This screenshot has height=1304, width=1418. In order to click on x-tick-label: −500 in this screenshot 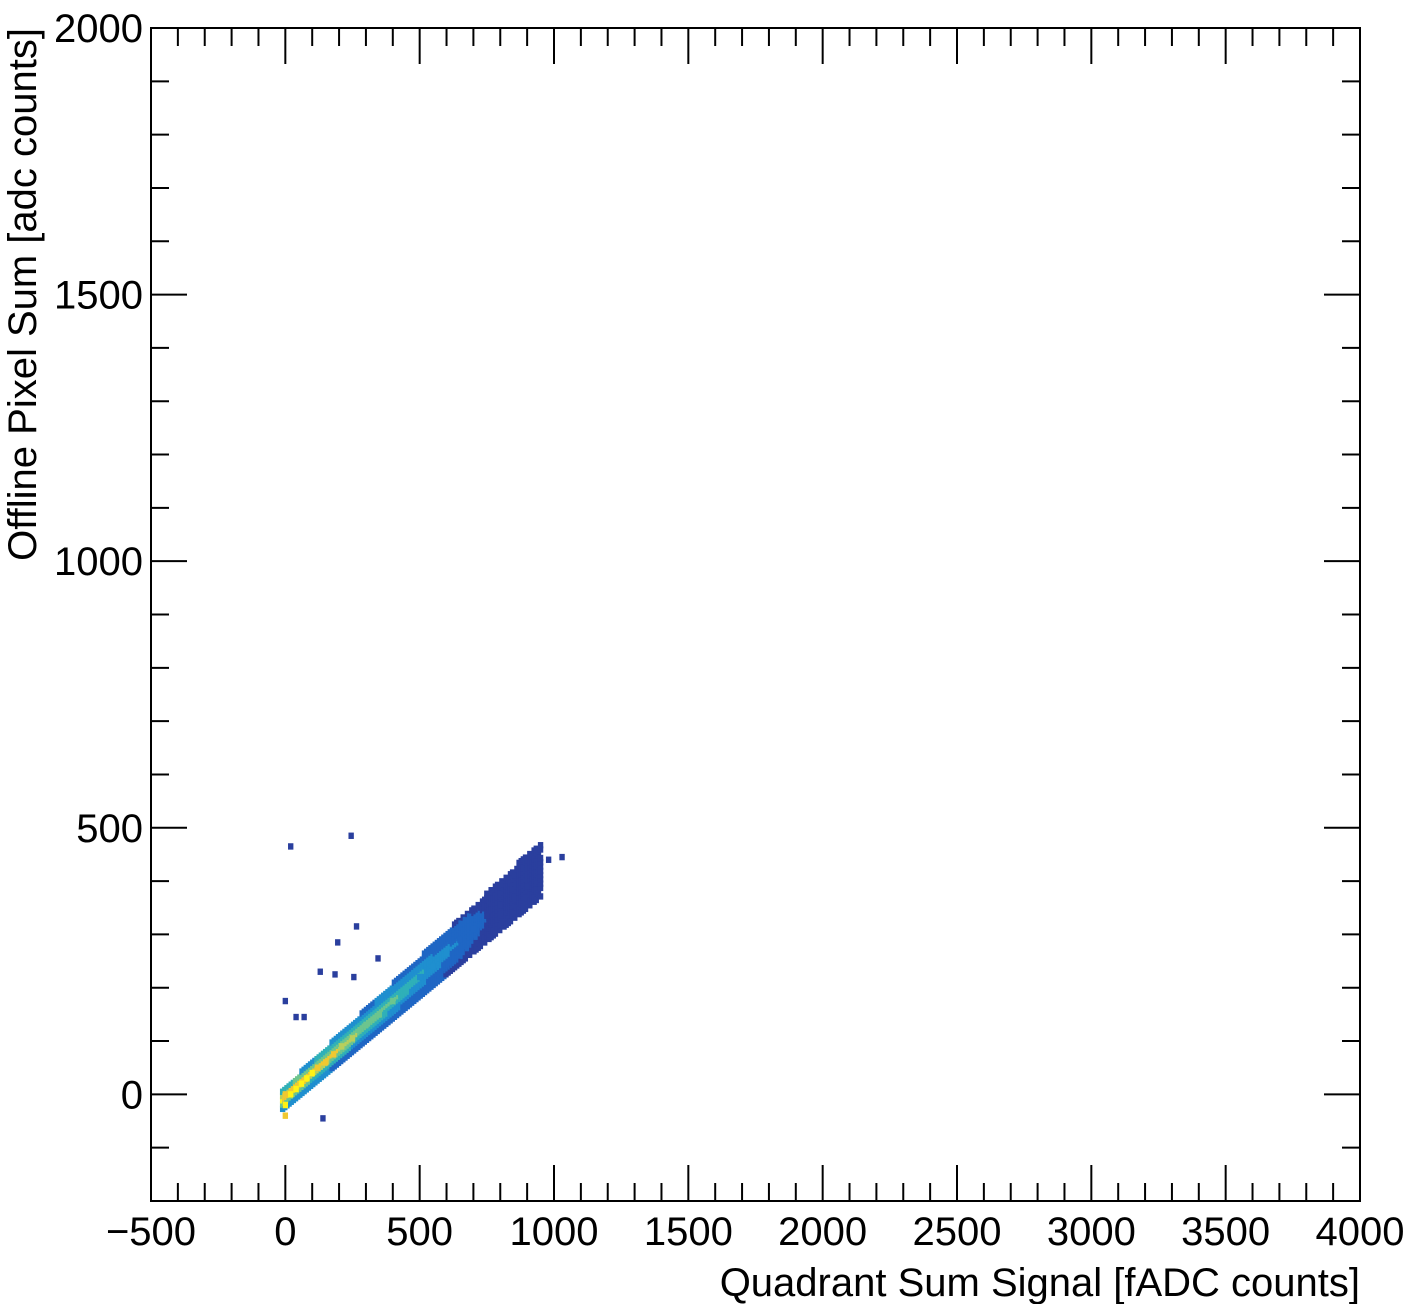, I will do `click(151, 1232)`.